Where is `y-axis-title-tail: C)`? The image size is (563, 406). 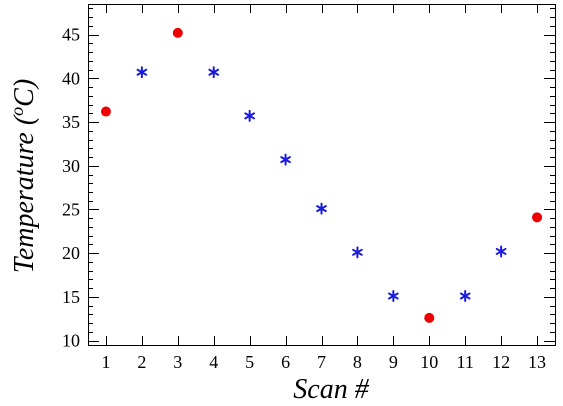
y-axis-title-tail: C) is located at coordinates (24, 93).